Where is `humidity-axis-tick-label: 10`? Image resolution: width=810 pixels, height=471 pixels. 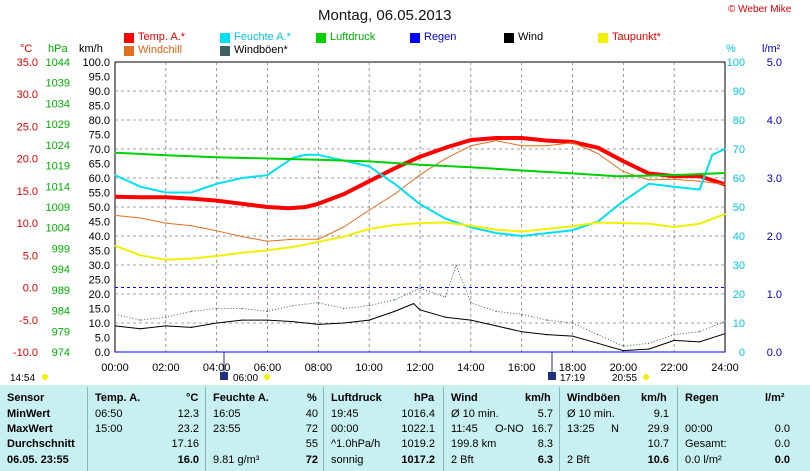
humidity-axis-tick-label: 10 is located at coordinates (739, 324).